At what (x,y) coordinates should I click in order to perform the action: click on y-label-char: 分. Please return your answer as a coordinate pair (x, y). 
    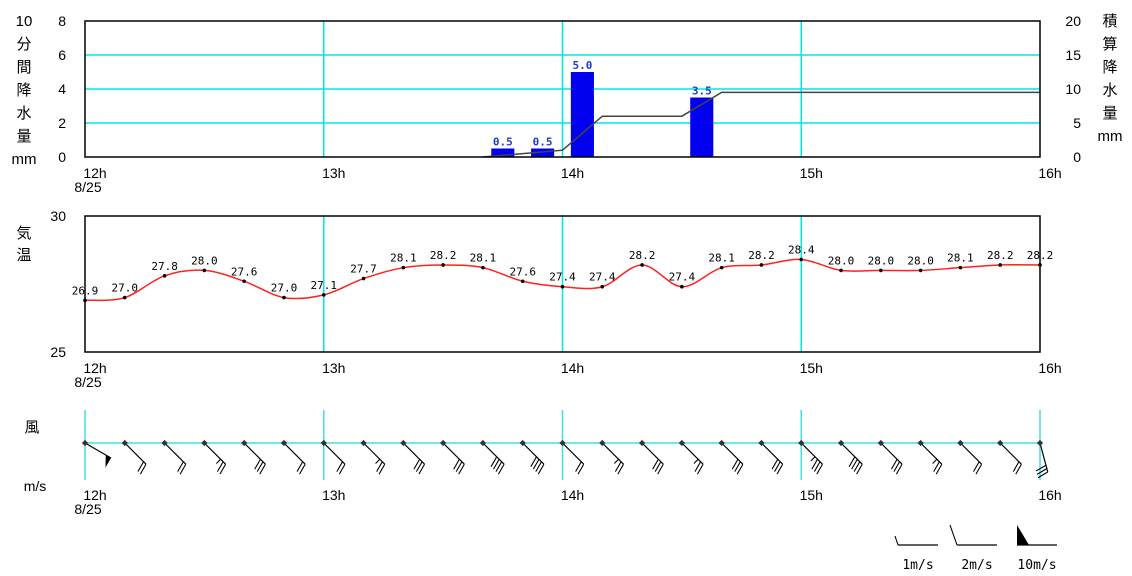
    Looking at the image, I should click on (23, 44).